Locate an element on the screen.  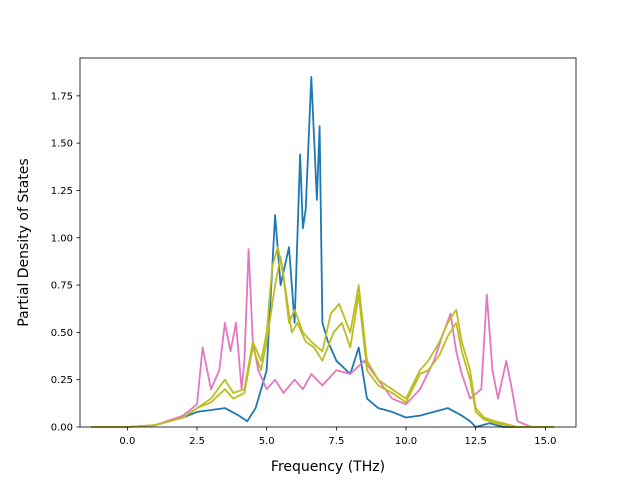
y-tick-label: 0.00 is located at coordinates (62, 428).